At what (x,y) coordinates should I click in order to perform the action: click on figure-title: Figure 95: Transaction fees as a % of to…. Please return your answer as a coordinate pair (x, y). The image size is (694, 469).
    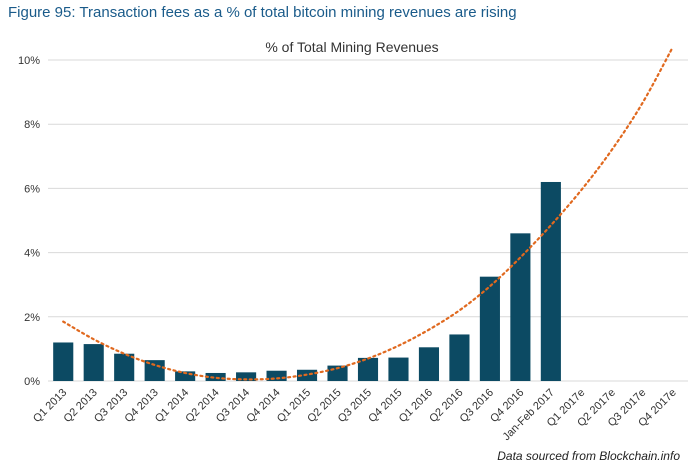
    Looking at the image, I should click on (262, 12).